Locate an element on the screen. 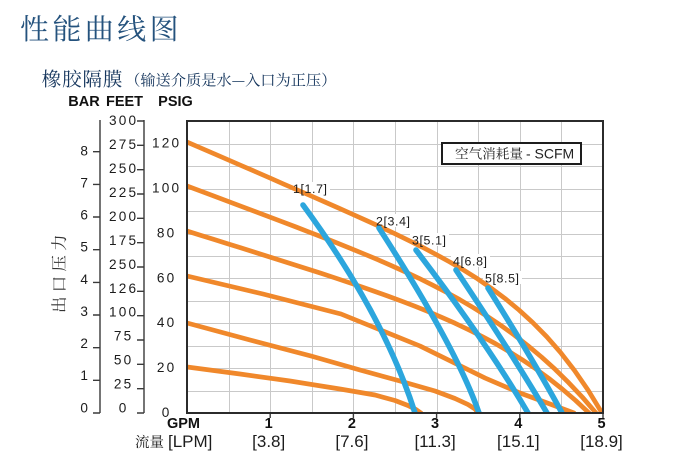  svg-text: 3[5.1] is located at coordinates (429, 241).